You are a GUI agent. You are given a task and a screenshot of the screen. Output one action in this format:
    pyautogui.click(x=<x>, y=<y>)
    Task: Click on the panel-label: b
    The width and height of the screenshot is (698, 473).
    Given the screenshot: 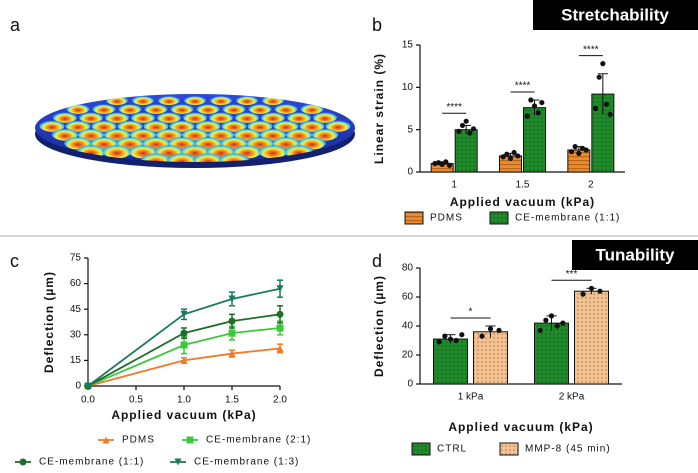 What is the action you would take?
    pyautogui.click(x=377, y=25)
    